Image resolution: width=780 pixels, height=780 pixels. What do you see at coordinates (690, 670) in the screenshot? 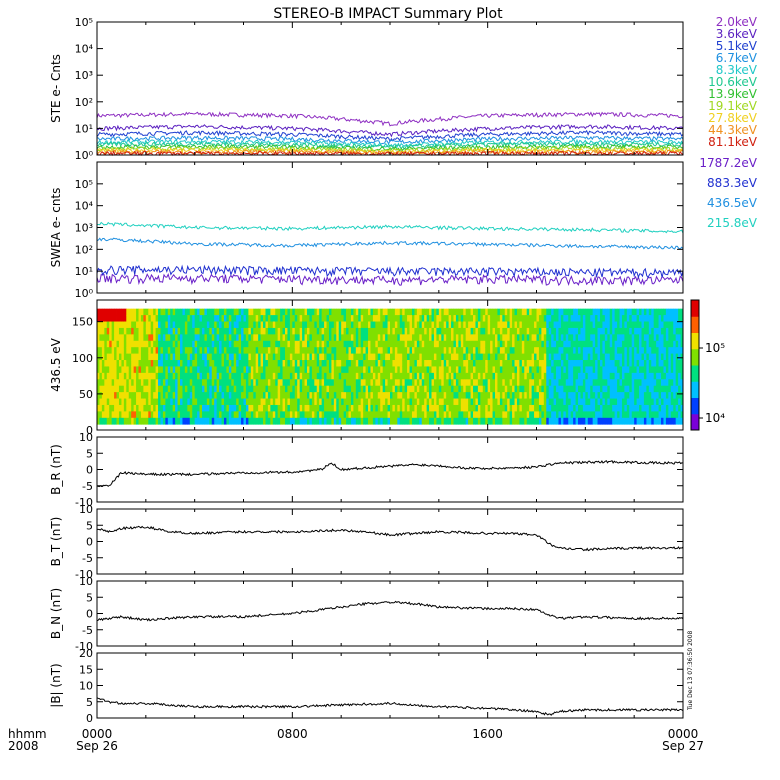
I see `generation-timestamp: Tue Dec 13 07:36:50 2008` at bounding box center [690, 670].